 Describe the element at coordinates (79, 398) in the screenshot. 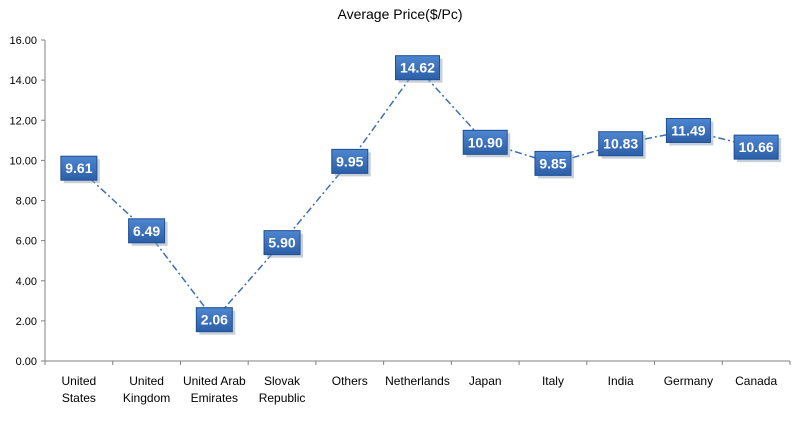

I see `x-tick-label-line: States` at that location.